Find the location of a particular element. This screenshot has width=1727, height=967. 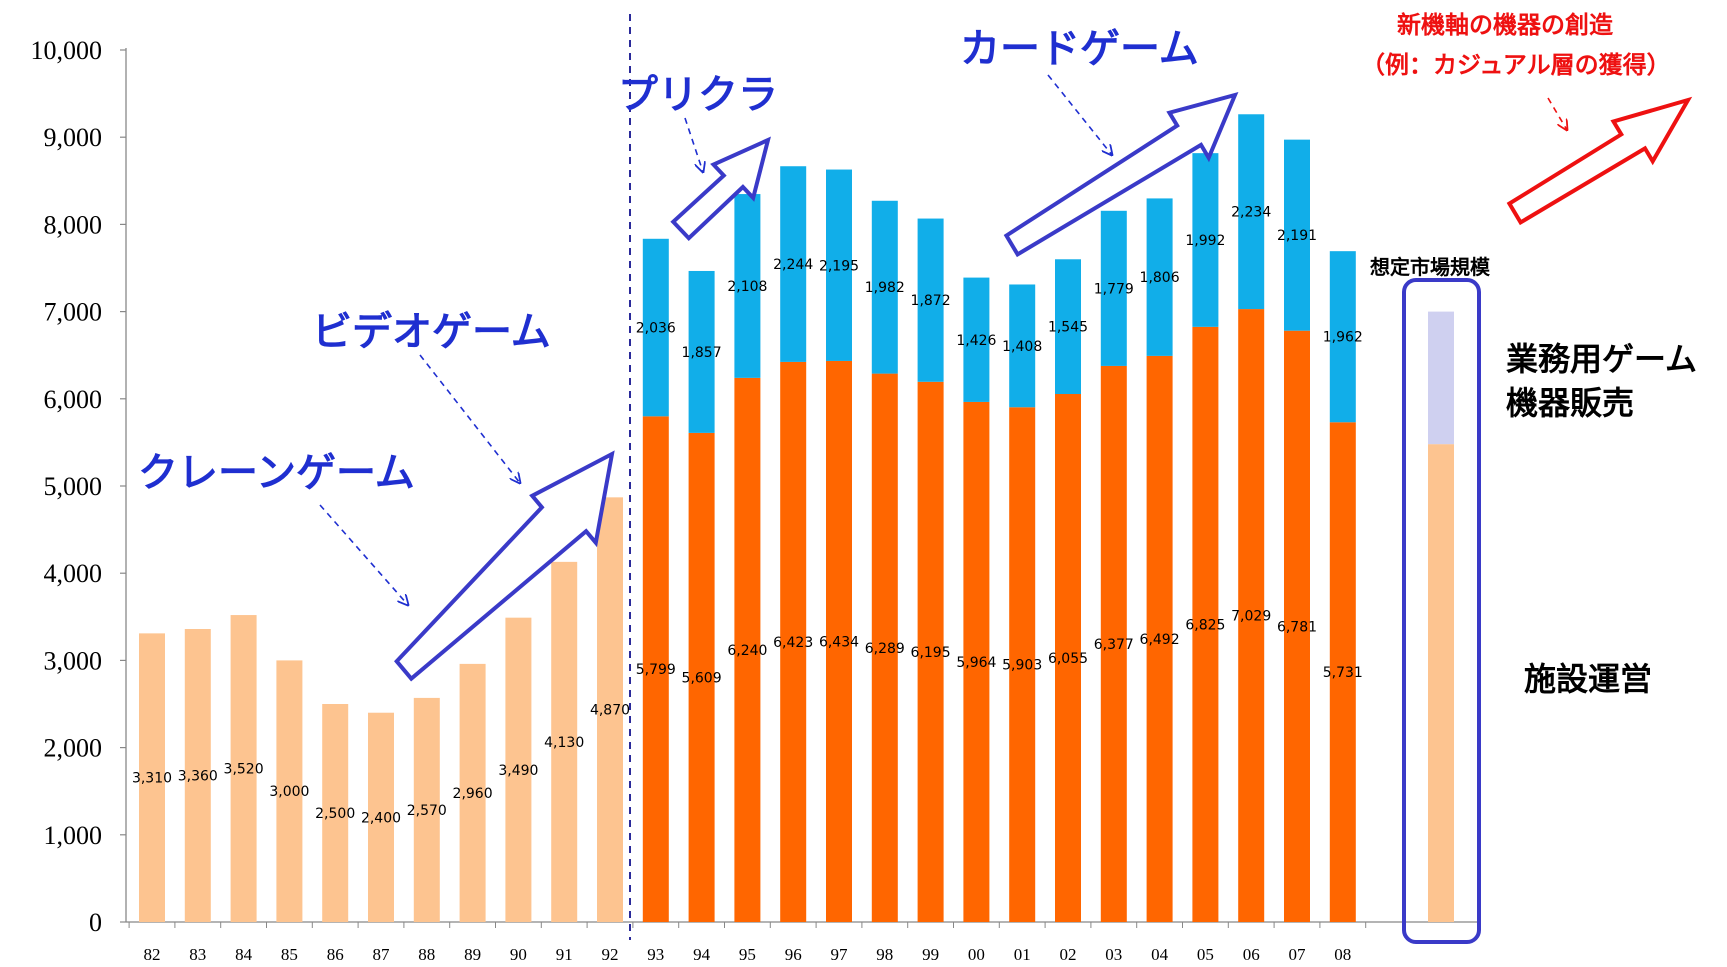

data-label-operation: 5,964 is located at coordinates (976, 663).